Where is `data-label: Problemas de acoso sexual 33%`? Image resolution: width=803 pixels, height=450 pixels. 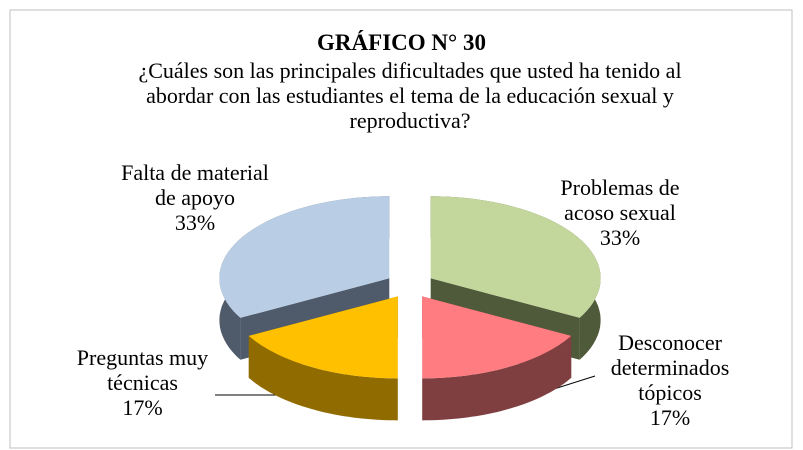 data-label: Problemas de acoso sexual 33% is located at coordinates (620, 212).